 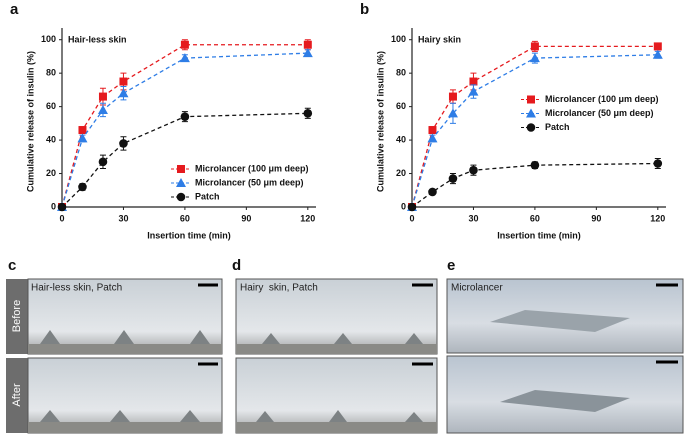 I want to click on photo, so click(x=565, y=316).